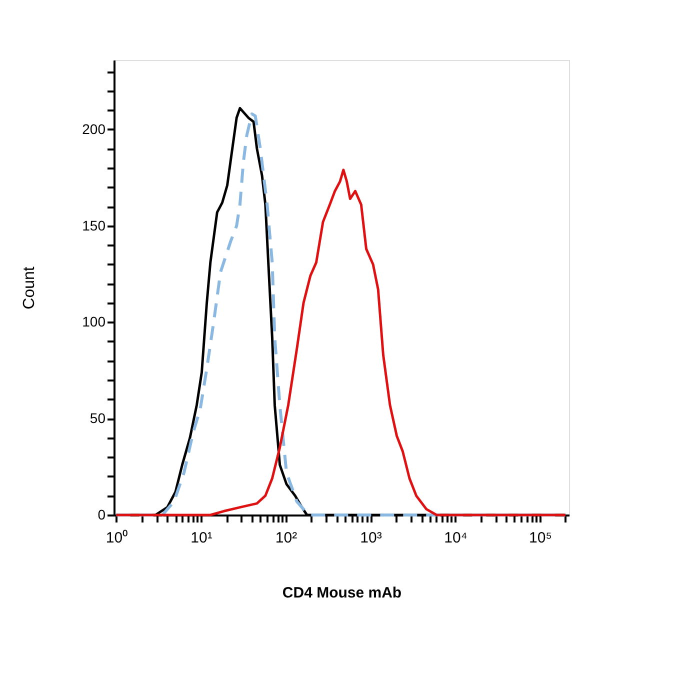  Describe the element at coordinates (456, 538) in the screenshot. I see `x-tick-label: 10⁴` at that location.